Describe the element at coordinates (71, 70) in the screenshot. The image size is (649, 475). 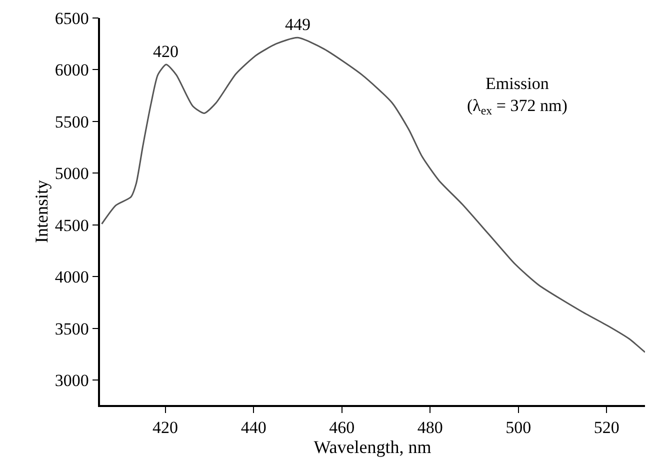
I see `y-tick-label: 6000` at that location.